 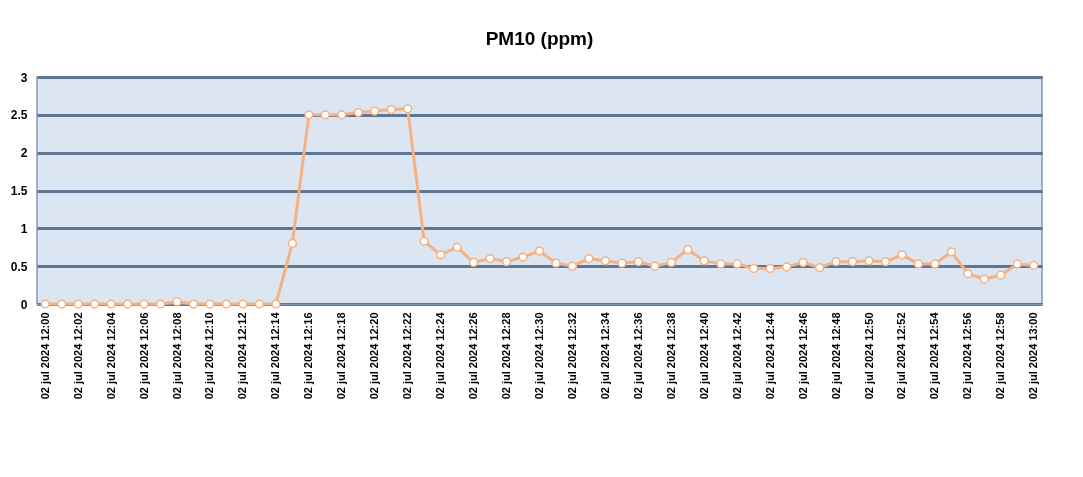 What do you see at coordinates (275, 355) in the screenshot?
I see `x-tick-label: 02 jul 2024 12:14` at bounding box center [275, 355].